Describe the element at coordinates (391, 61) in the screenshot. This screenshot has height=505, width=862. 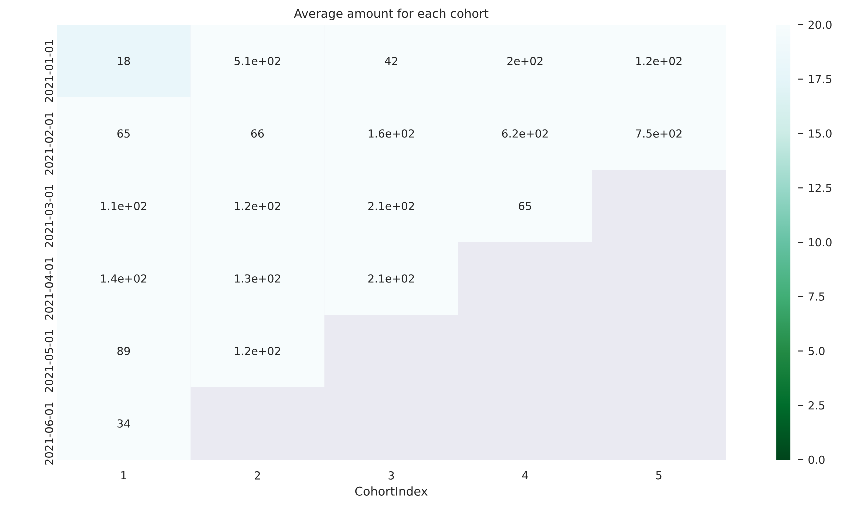
I see `data-label: 42` at that location.